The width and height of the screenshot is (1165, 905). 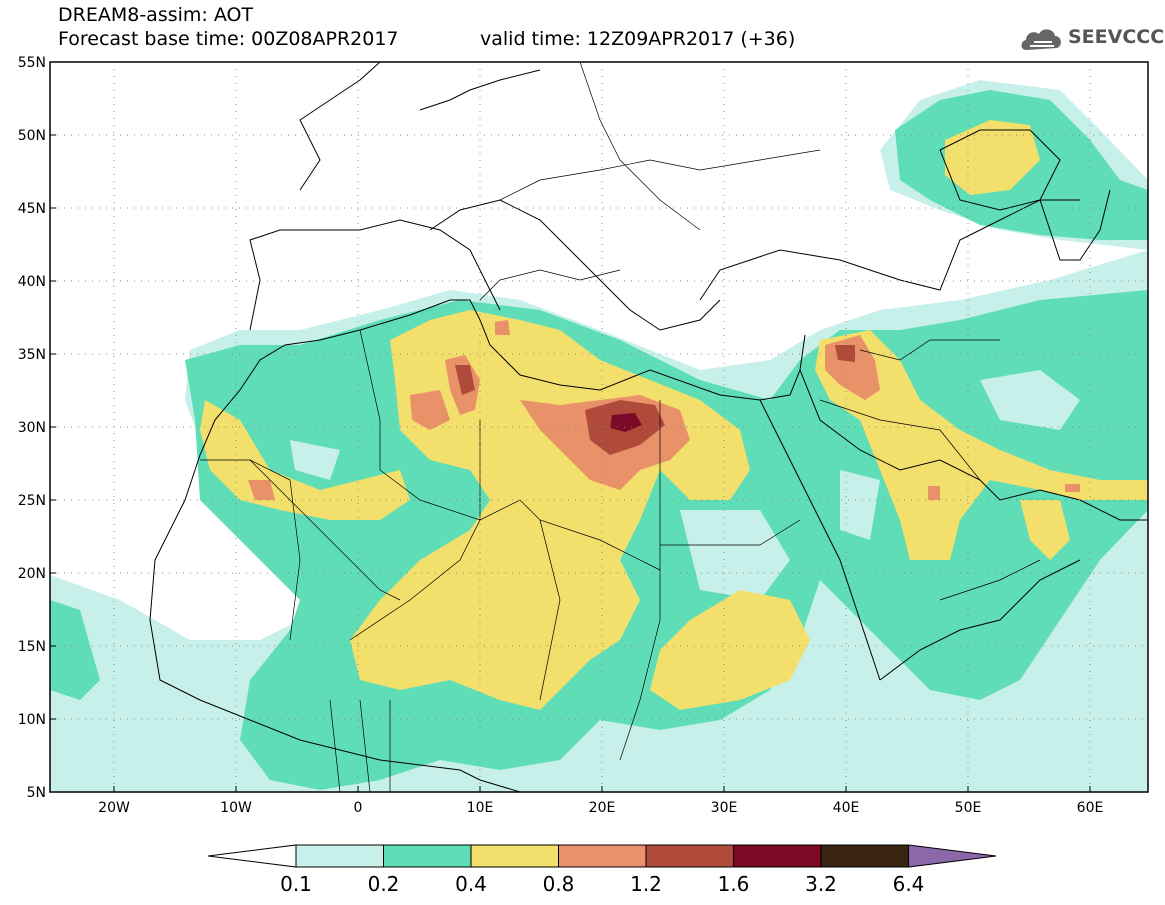 I want to click on lat-label: 20N, so click(x=31, y=574).